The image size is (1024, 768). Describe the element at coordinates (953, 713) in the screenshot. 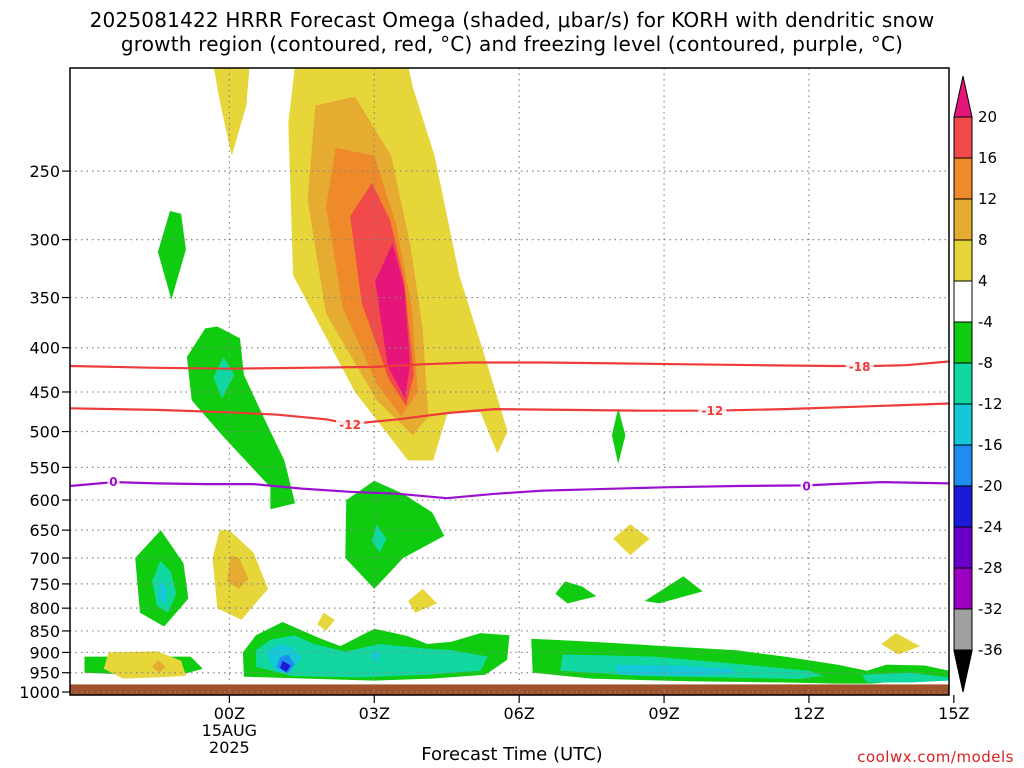

I see `x-tick-label: 15Z` at that location.